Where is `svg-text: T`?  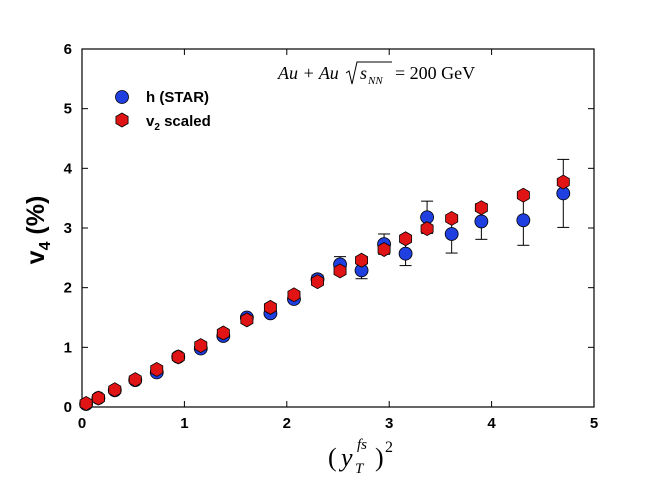
svg-text: T is located at coordinates (360, 469).